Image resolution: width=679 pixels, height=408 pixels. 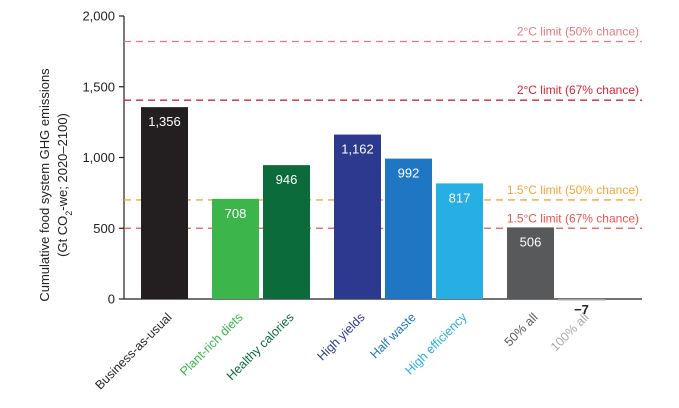 What do you see at coordinates (581, 309) in the screenshot?
I see `bar-value-label: −7` at bounding box center [581, 309].